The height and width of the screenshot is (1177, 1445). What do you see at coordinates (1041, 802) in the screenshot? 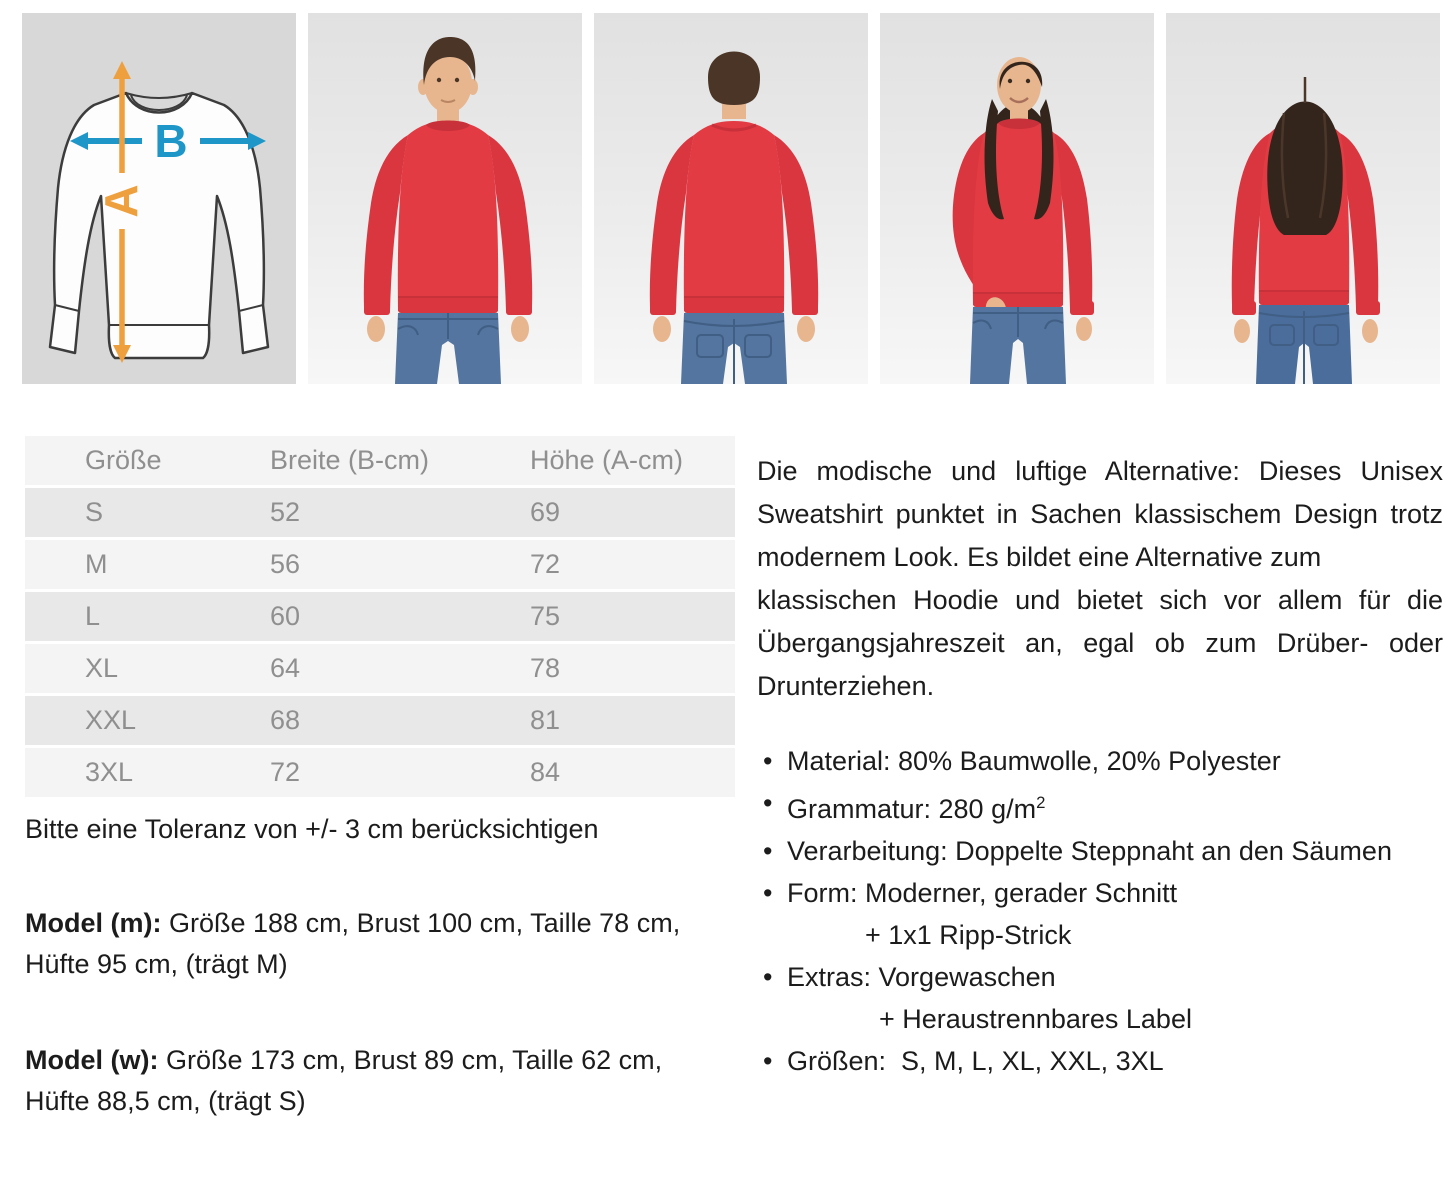
I see `spec-item-superscript: 2` at bounding box center [1041, 802].